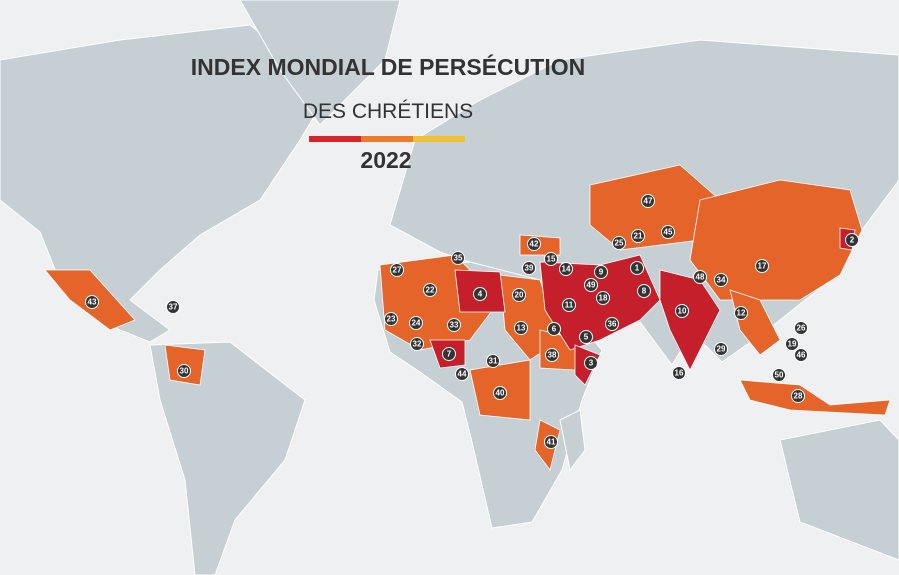 The image size is (899, 575). I want to click on rank-label: 33, so click(454, 325).